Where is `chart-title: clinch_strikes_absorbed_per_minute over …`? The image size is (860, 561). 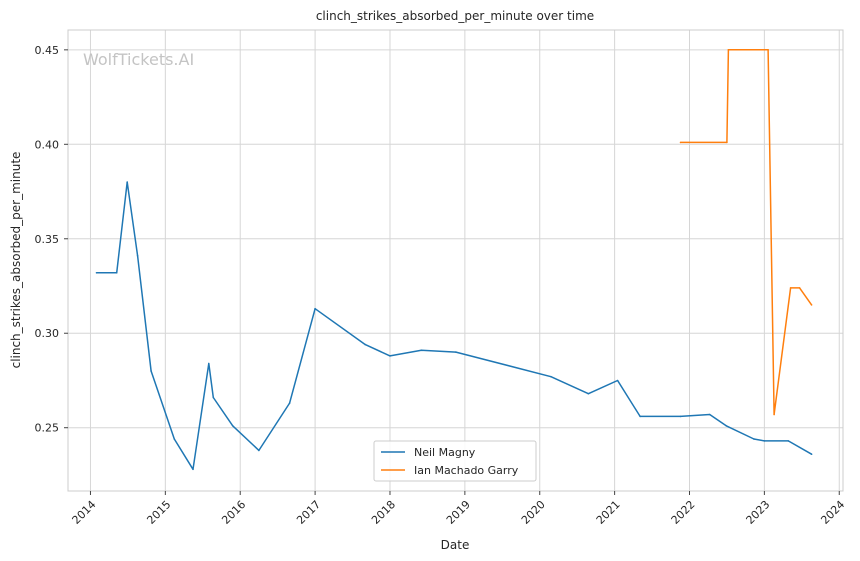 chart-title: clinch_strikes_absorbed_per_minute over … is located at coordinates (455, 16).